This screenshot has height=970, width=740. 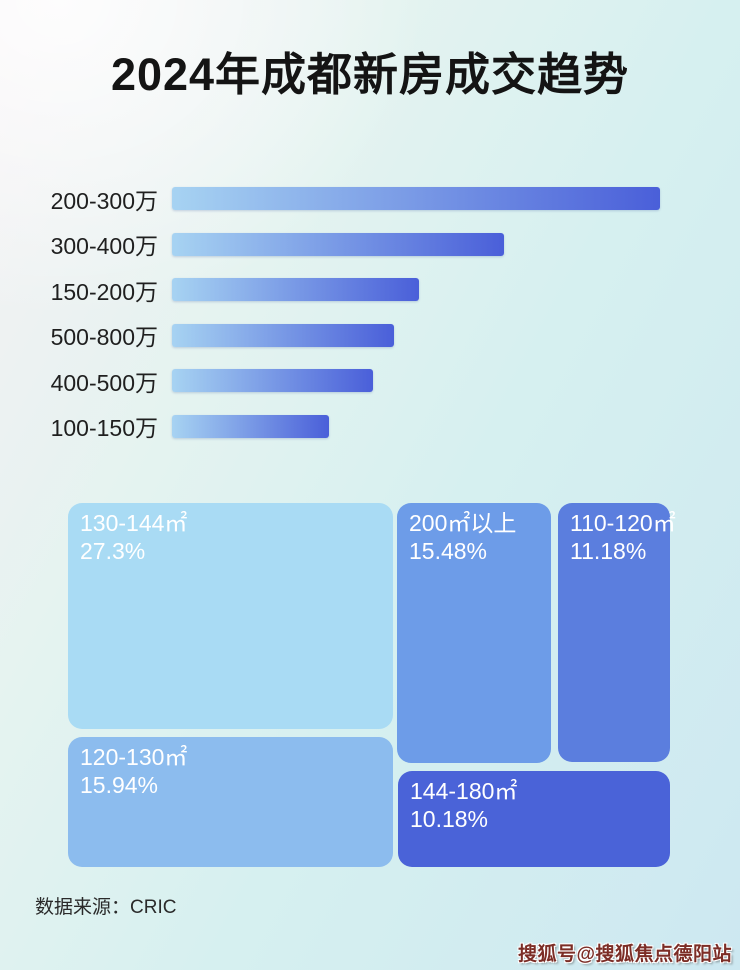 What do you see at coordinates (449, 819) in the screenshot?
I see `treemap-cell-value: 10.18%` at bounding box center [449, 819].